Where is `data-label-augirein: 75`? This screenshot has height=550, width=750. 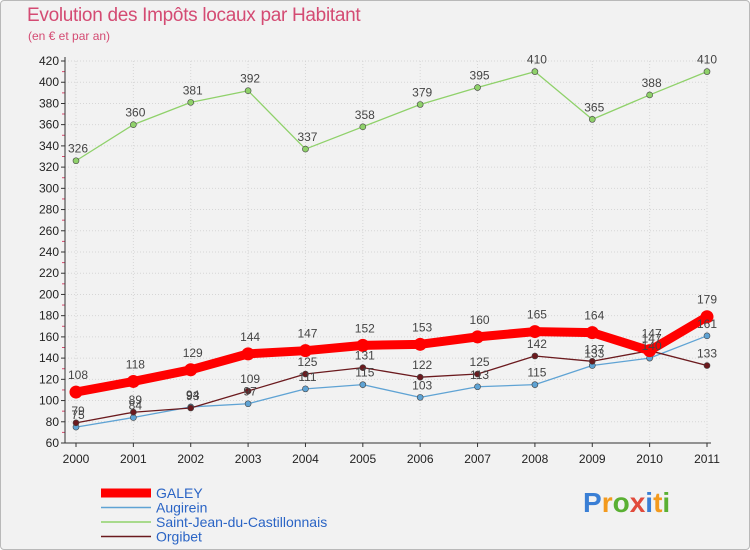
data-label-augirein: 75 is located at coordinates (78, 415).